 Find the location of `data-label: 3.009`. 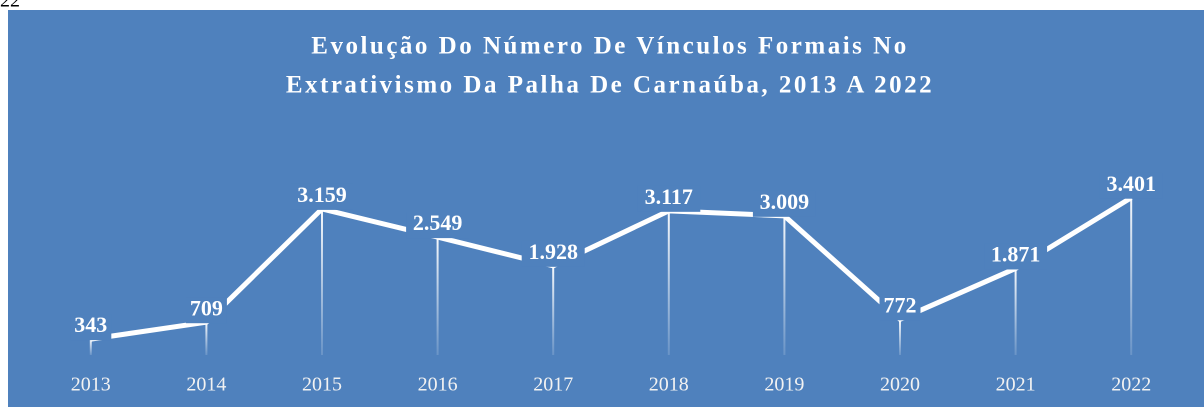

data-label: 3.009 is located at coordinates (785, 201).